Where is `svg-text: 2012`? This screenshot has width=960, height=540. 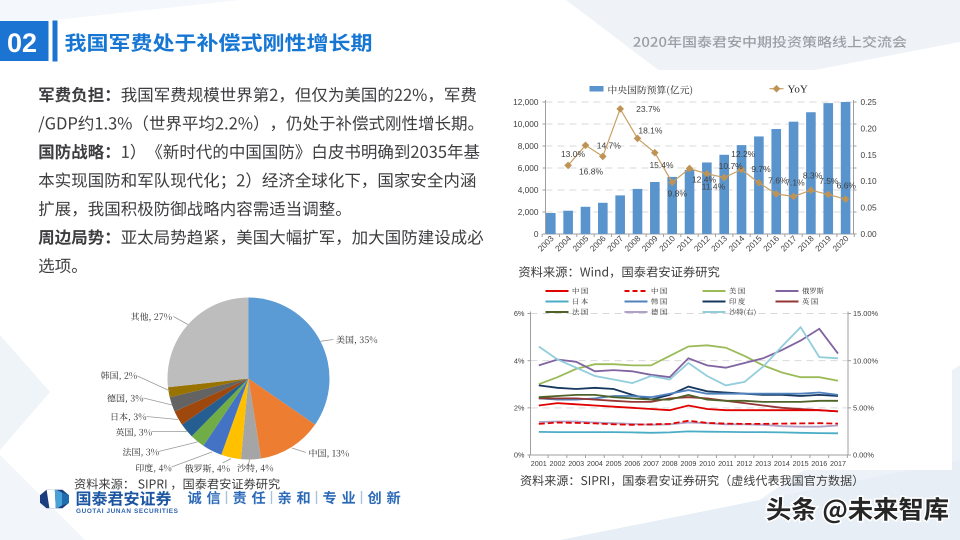
svg-text: 2012 is located at coordinates (745, 463).